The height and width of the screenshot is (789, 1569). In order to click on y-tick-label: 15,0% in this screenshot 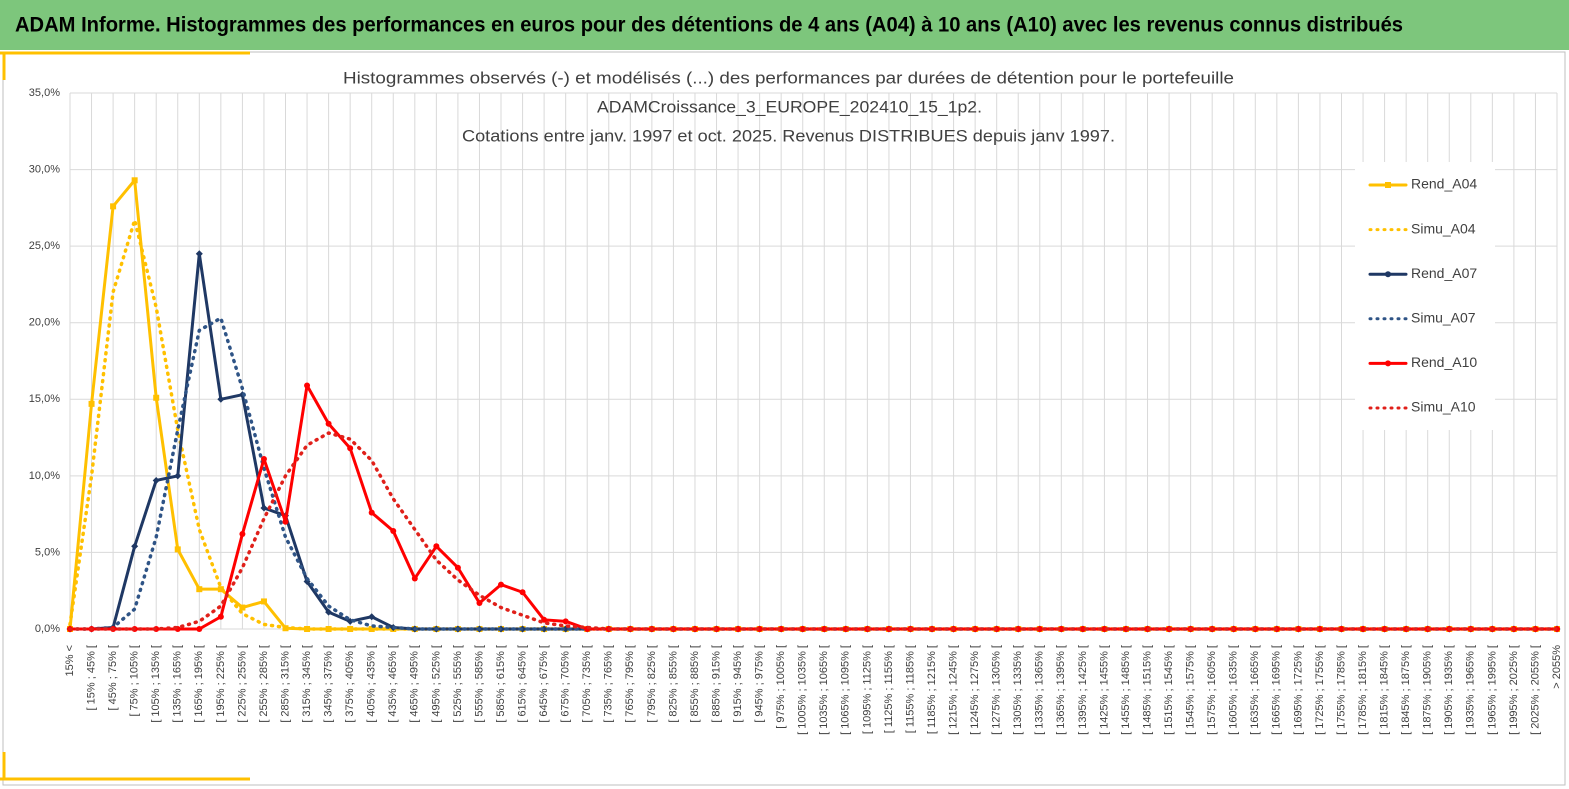, I will do `click(44, 399)`.